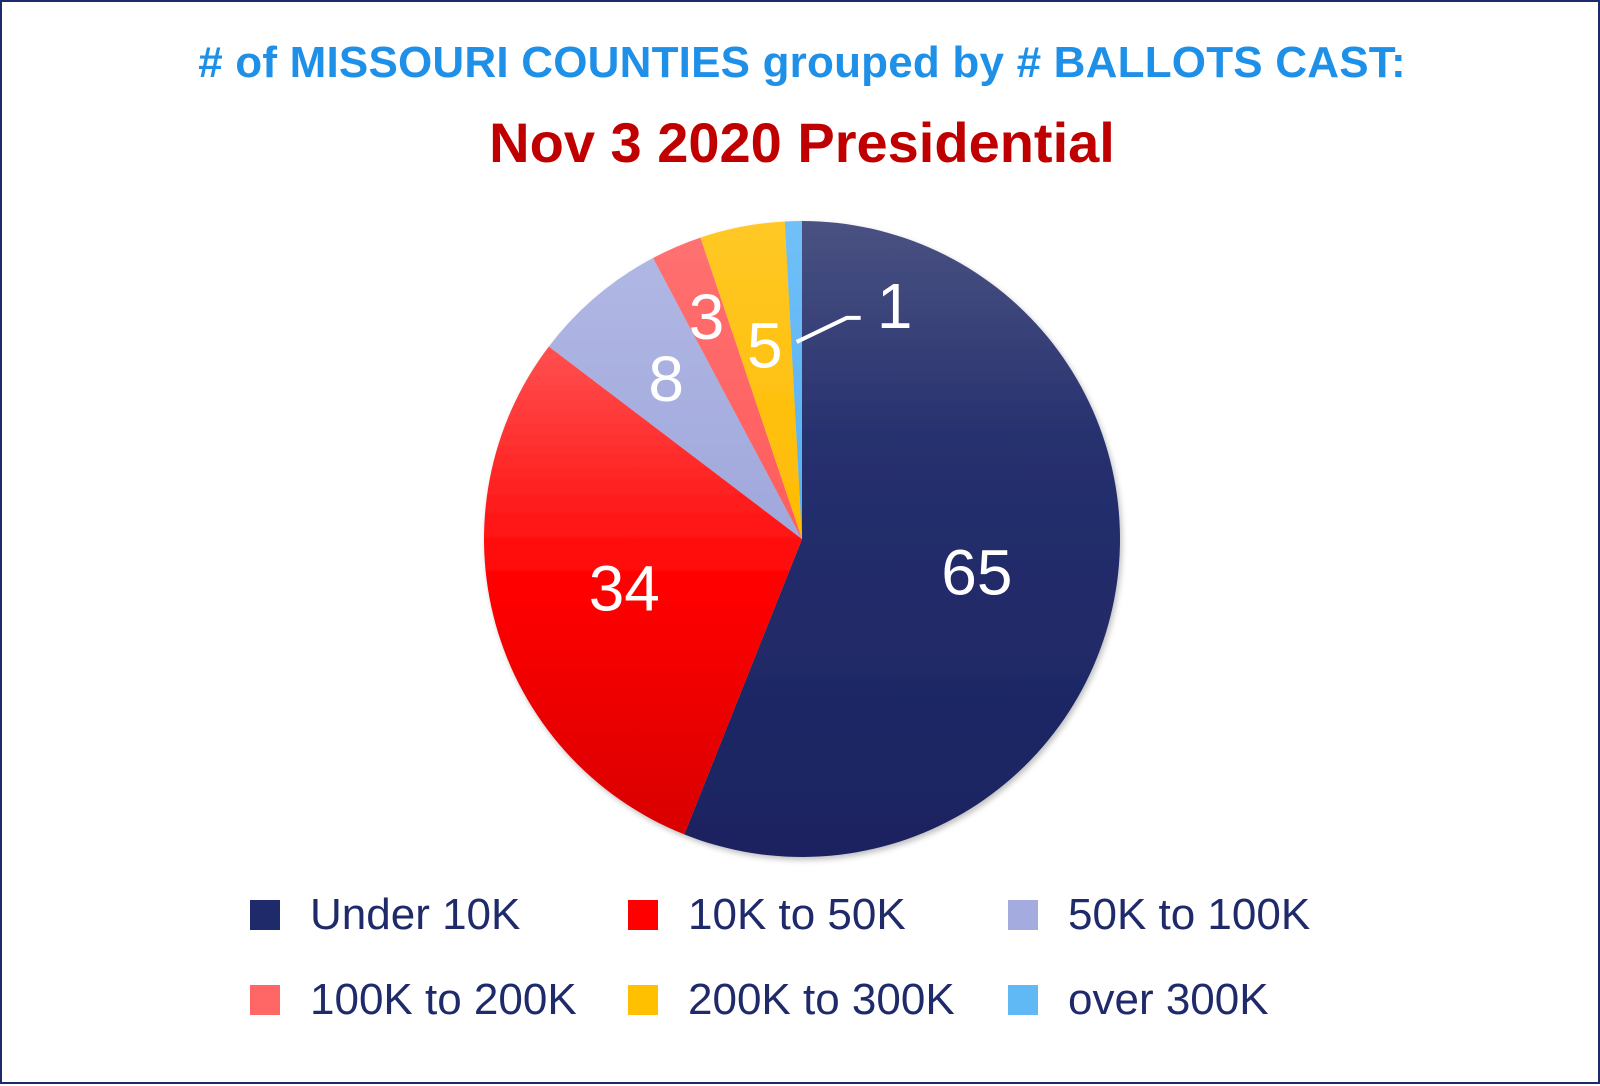 Image resolution: width=1600 pixels, height=1086 pixels. Describe the element at coordinates (828, 329) in the screenshot. I see `leader-line-over-300k` at that location.